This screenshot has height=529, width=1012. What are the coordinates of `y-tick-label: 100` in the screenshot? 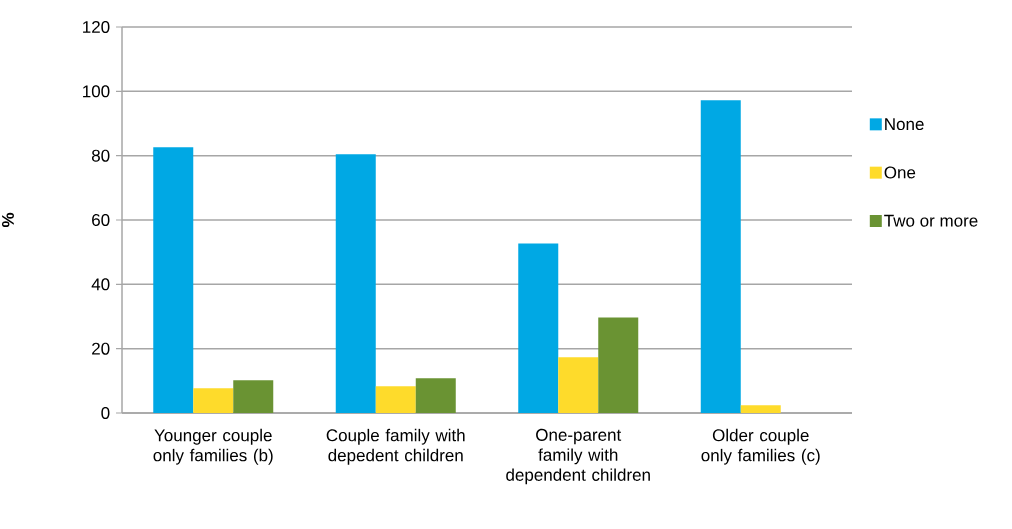 It's located at (96, 91).